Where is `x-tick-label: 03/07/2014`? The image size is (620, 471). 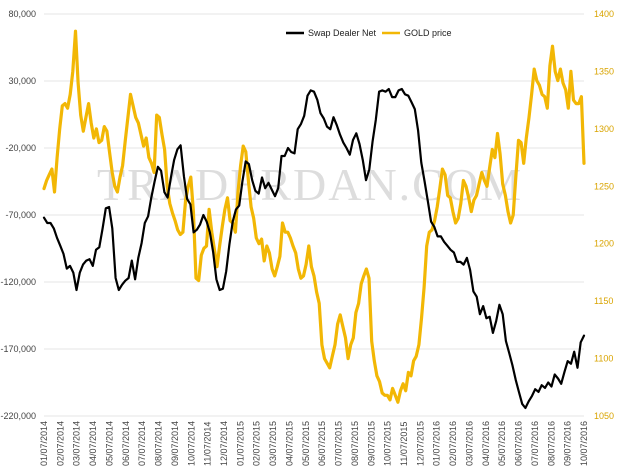 x-tick-label: 03/07/2014 is located at coordinates (77, 443).